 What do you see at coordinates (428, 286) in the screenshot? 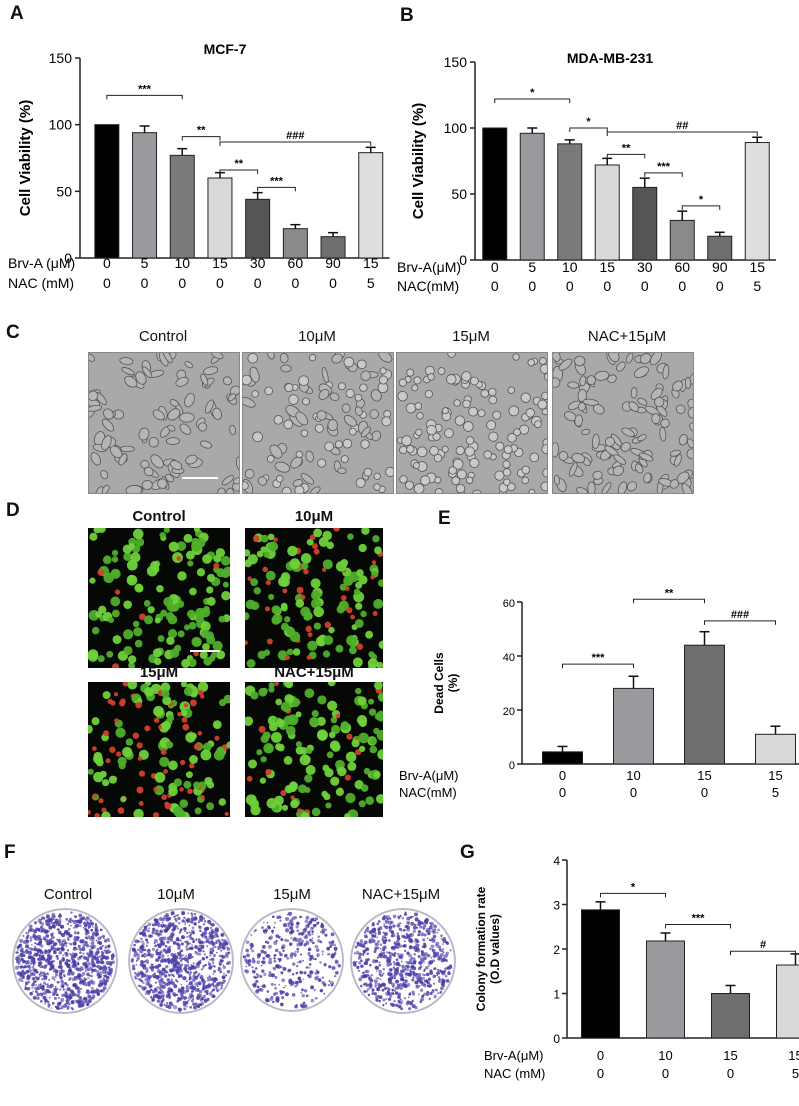
I see `row-label-nac: NAC(mM)` at bounding box center [428, 286].